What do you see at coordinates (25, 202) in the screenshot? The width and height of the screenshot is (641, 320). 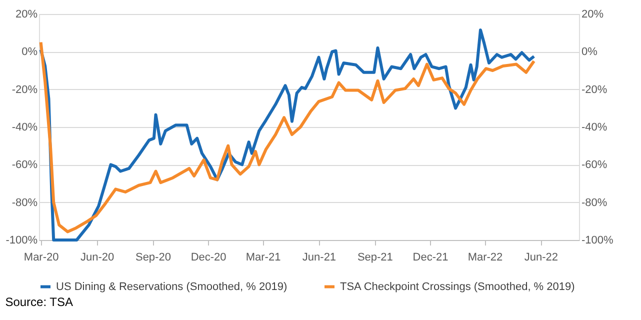 I see `y-tick-label: -80%` at bounding box center [25, 202].